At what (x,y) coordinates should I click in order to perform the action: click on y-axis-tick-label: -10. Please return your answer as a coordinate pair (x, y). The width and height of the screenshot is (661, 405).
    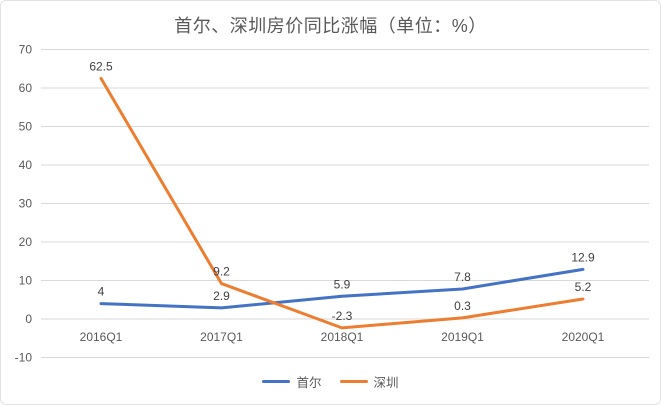
    Looking at the image, I should click on (24, 358).